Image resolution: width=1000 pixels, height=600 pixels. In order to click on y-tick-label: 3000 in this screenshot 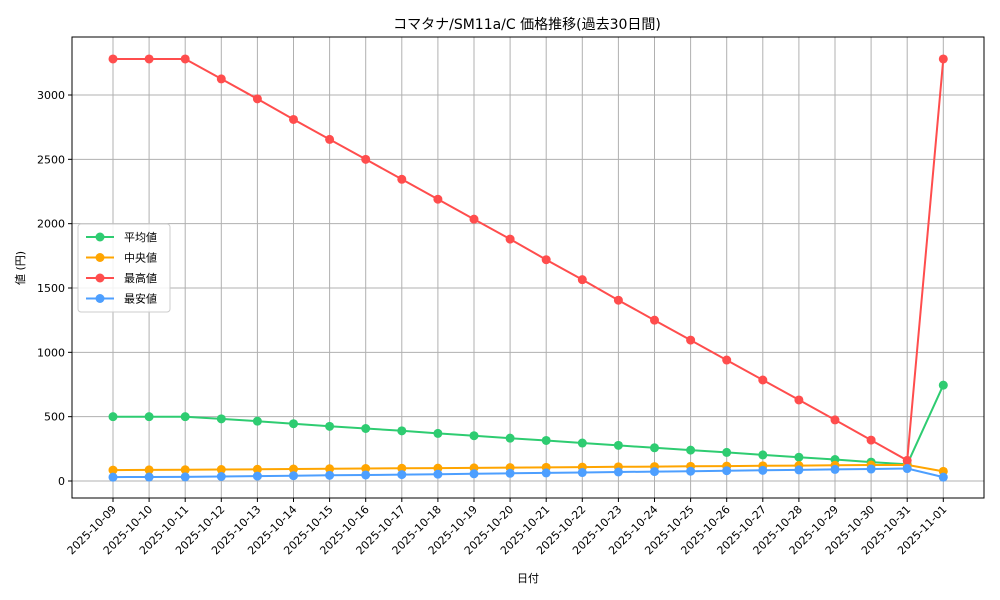, I will do `click(51, 95)`.